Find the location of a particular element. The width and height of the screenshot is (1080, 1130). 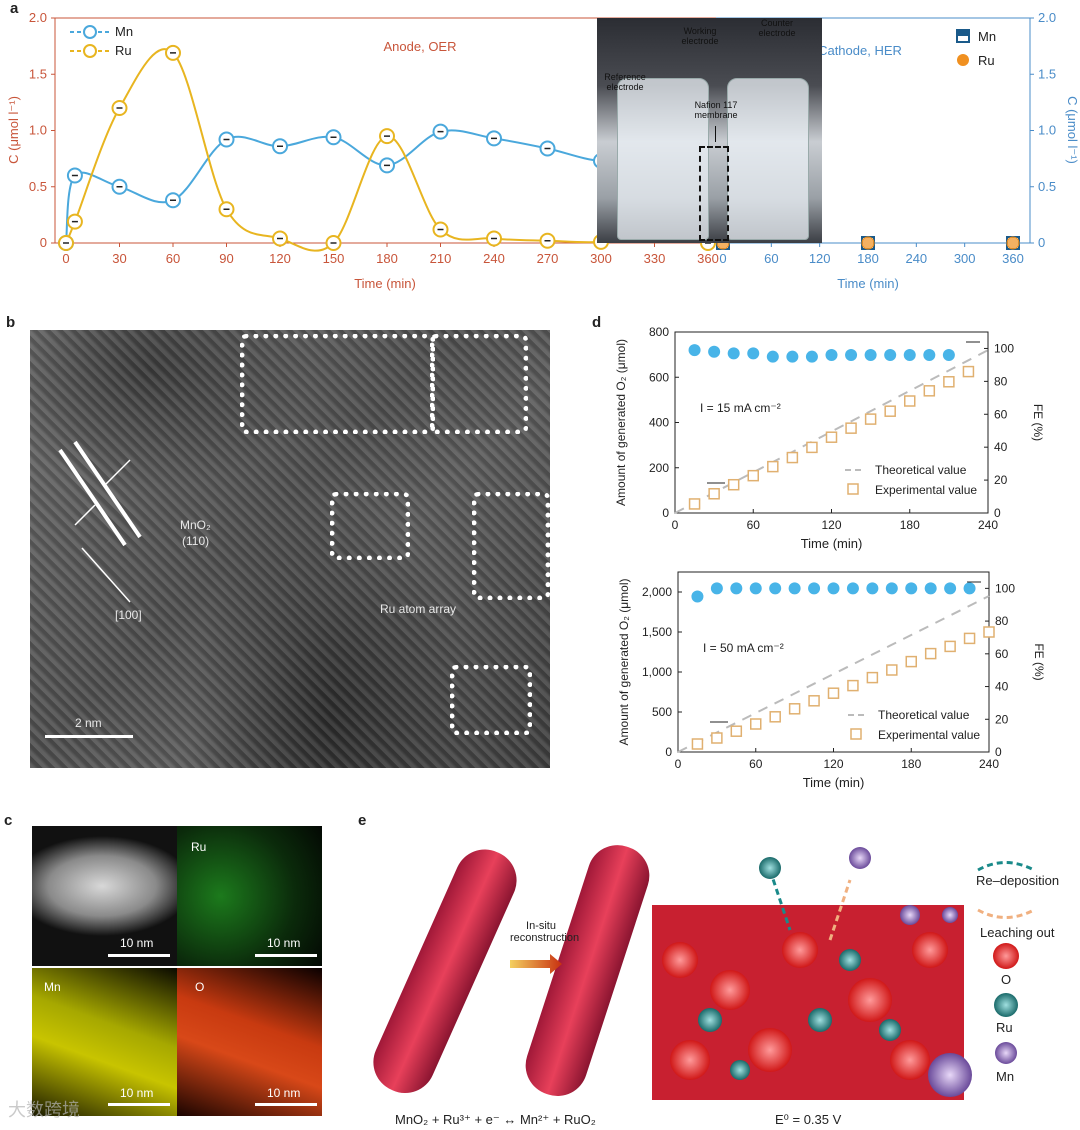

legend-marker-mn is located at coordinates (90, 32).